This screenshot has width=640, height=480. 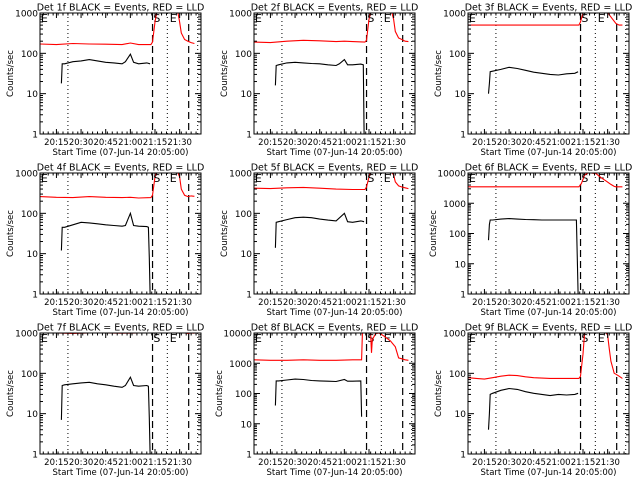 What do you see at coordinates (549, 328) in the screenshot?
I see `panel-title: Det 9f BLACK = Events, RED = LLD` at bounding box center [549, 328].